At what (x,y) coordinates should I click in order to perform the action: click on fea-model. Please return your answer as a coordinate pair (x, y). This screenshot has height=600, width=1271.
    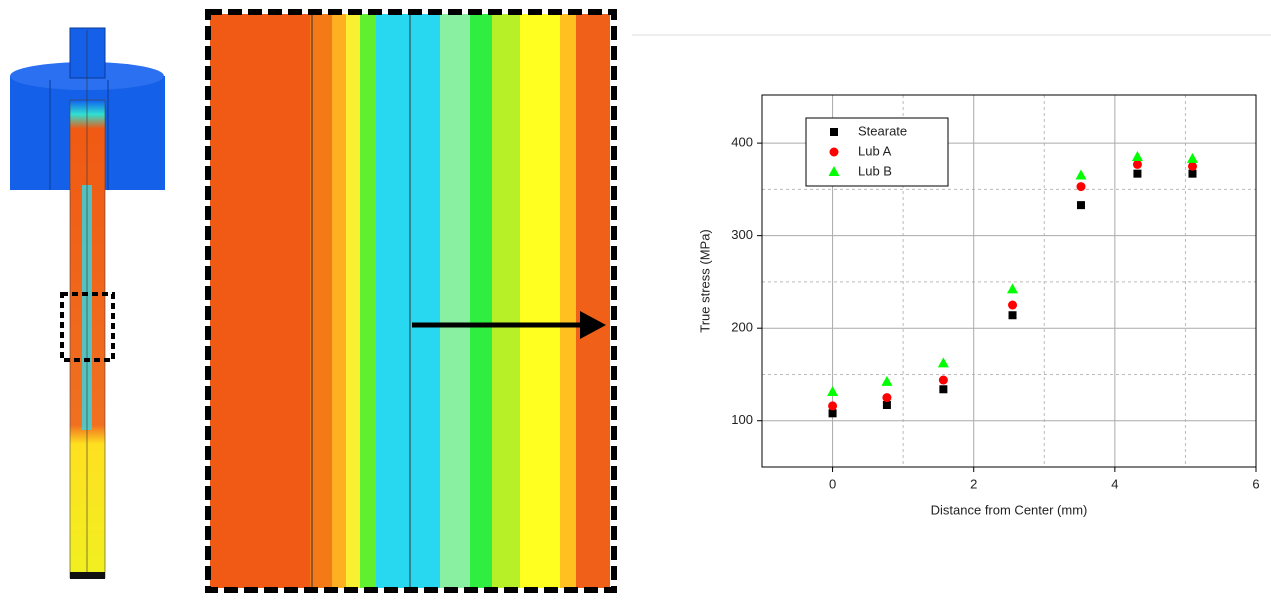
    Looking at the image, I should click on (87, 303).